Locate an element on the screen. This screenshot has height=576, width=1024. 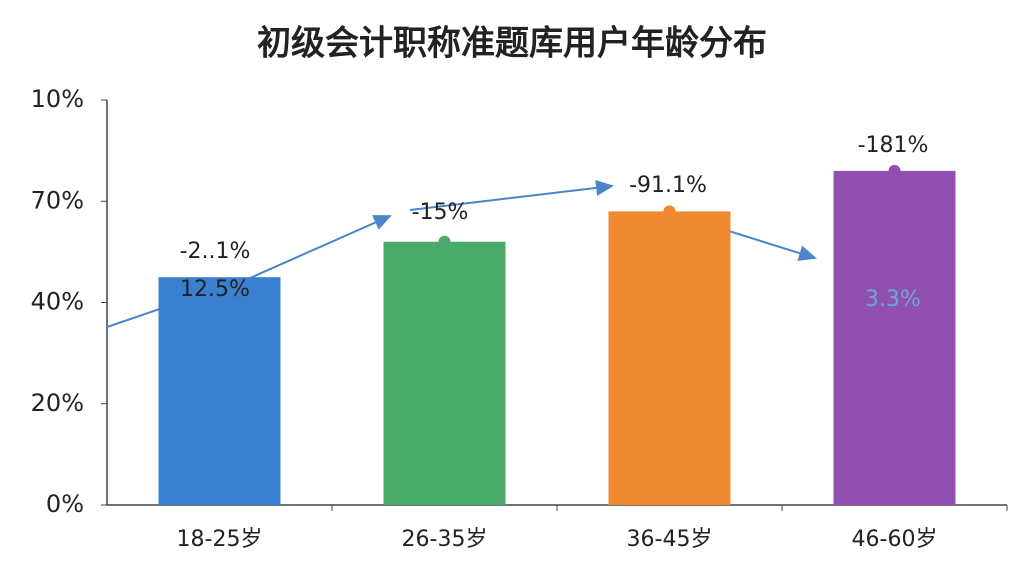
annotation: 12.5% is located at coordinates (215, 289).